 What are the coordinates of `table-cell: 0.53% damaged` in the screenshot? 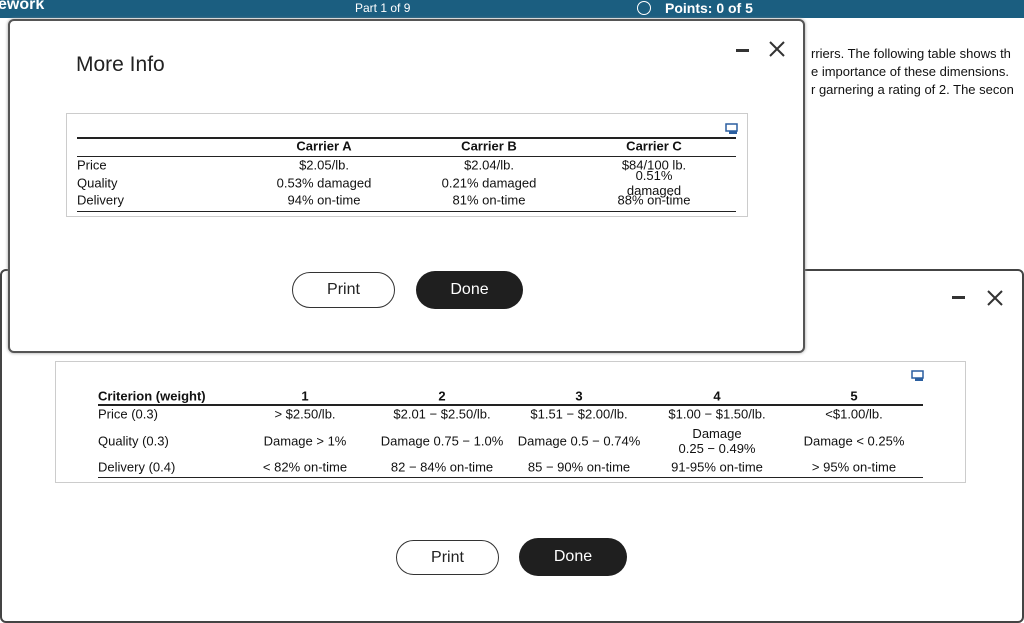 It's located at (324, 183).